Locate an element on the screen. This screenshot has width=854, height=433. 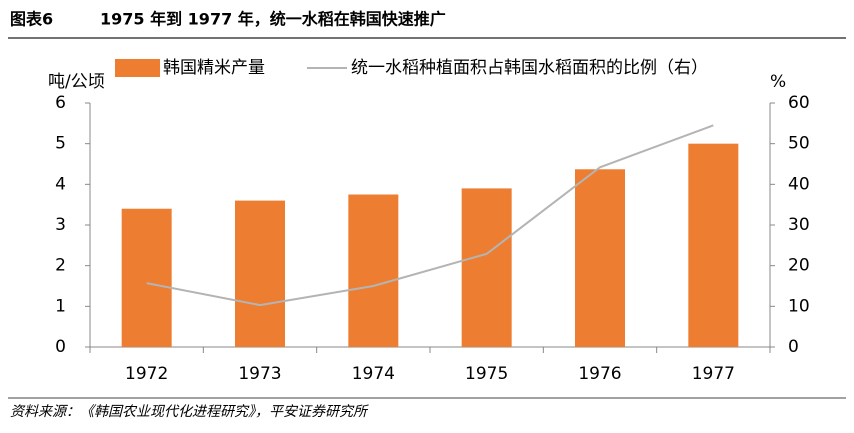
y2-tick-label: 0 is located at coordinates (793, 347).